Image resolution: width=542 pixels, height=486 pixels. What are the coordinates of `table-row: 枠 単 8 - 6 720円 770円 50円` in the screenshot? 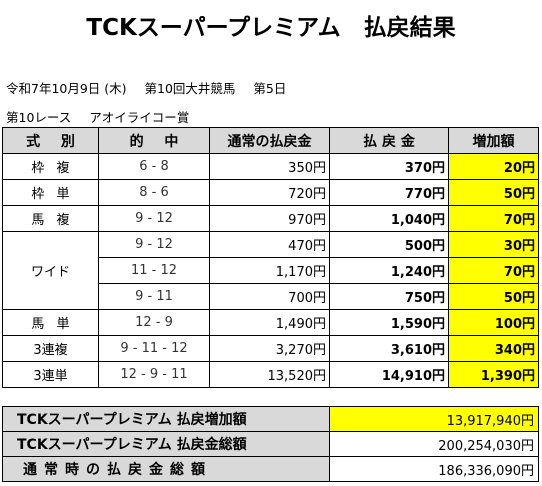 It's located at (270, 192).